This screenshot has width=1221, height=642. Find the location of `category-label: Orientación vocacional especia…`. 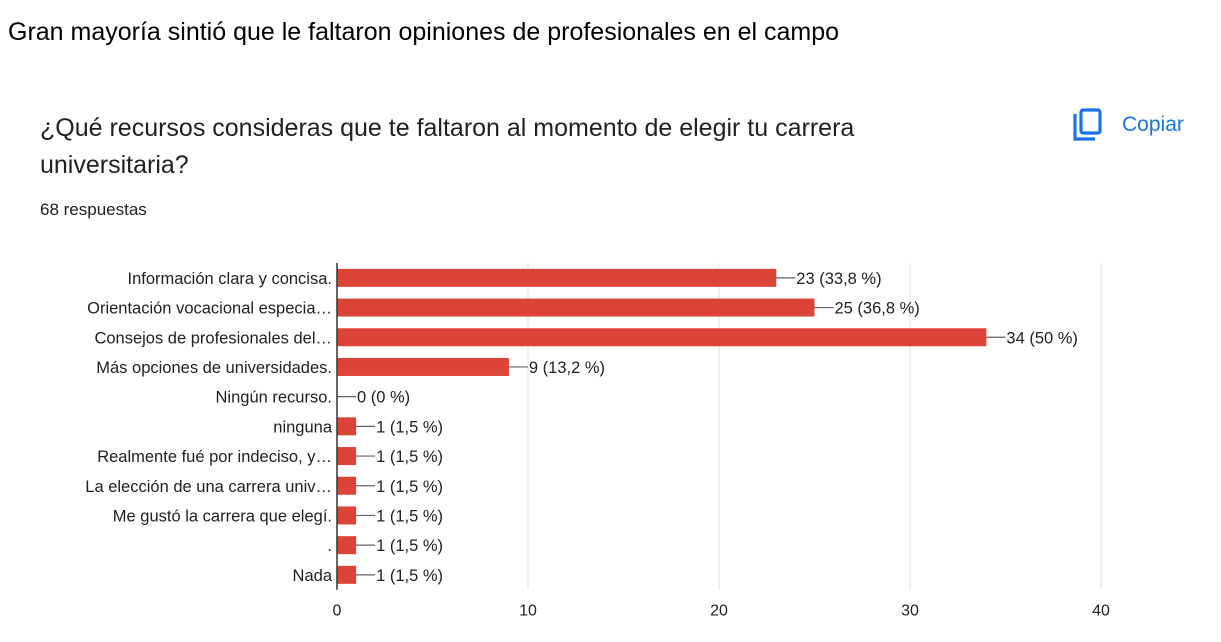

category-label: Orientación vocacional especia… is located at coordinates (209, 309).